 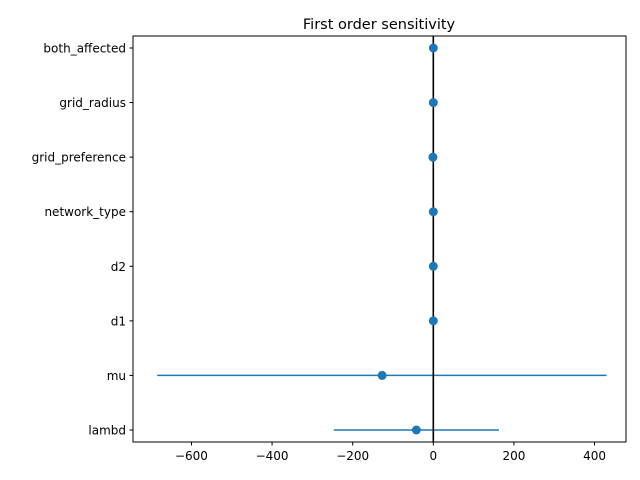 I want to click on x-tick-label--600: −600, so click(x=191, y=456).